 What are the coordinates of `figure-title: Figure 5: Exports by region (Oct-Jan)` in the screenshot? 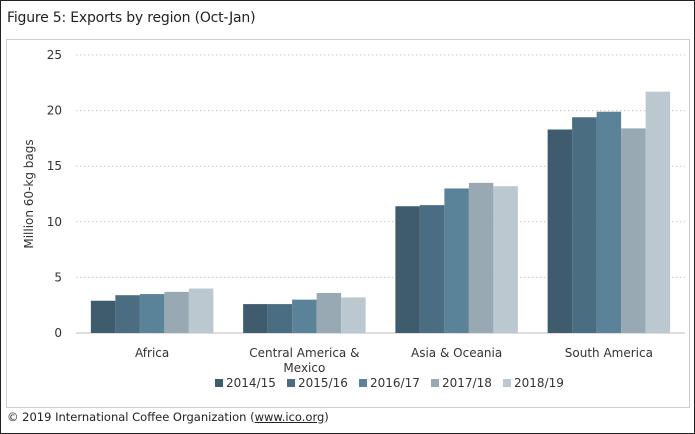 It's located at (131, 18).